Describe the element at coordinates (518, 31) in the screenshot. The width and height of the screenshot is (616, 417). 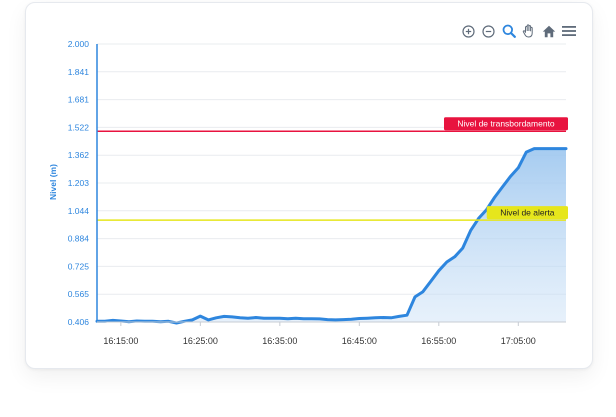
I see `chart-toolbar` at that location.